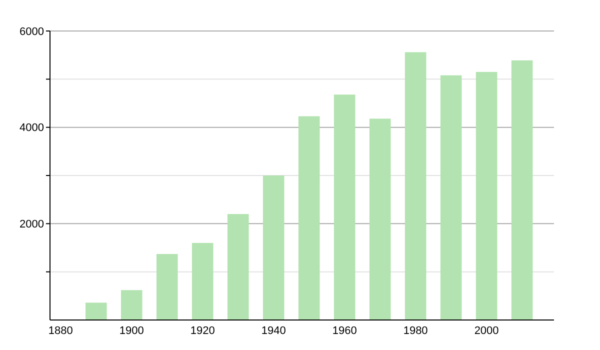  I want to click on x-tick-label: 2000, so click(486, 331).